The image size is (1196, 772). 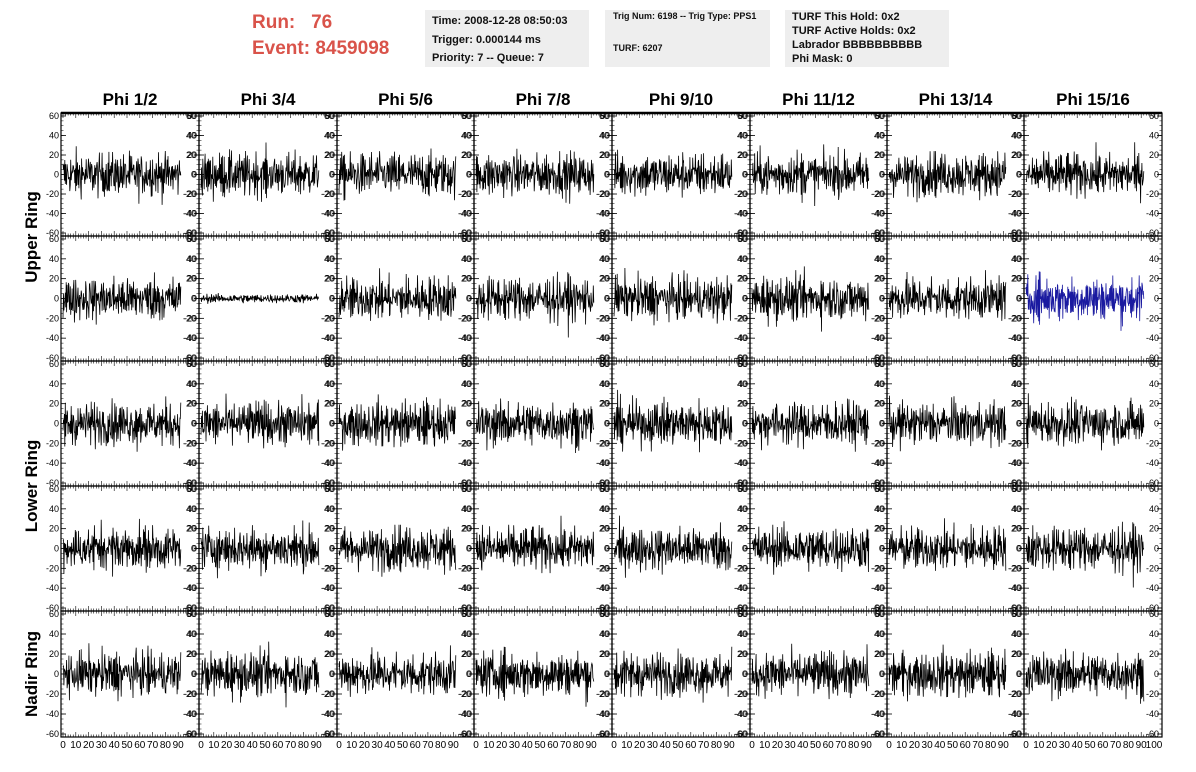 What do you see at coordinates (274, 22) in the screenshot?
I see `run-label: Run:` at bounding box center [274, 22].